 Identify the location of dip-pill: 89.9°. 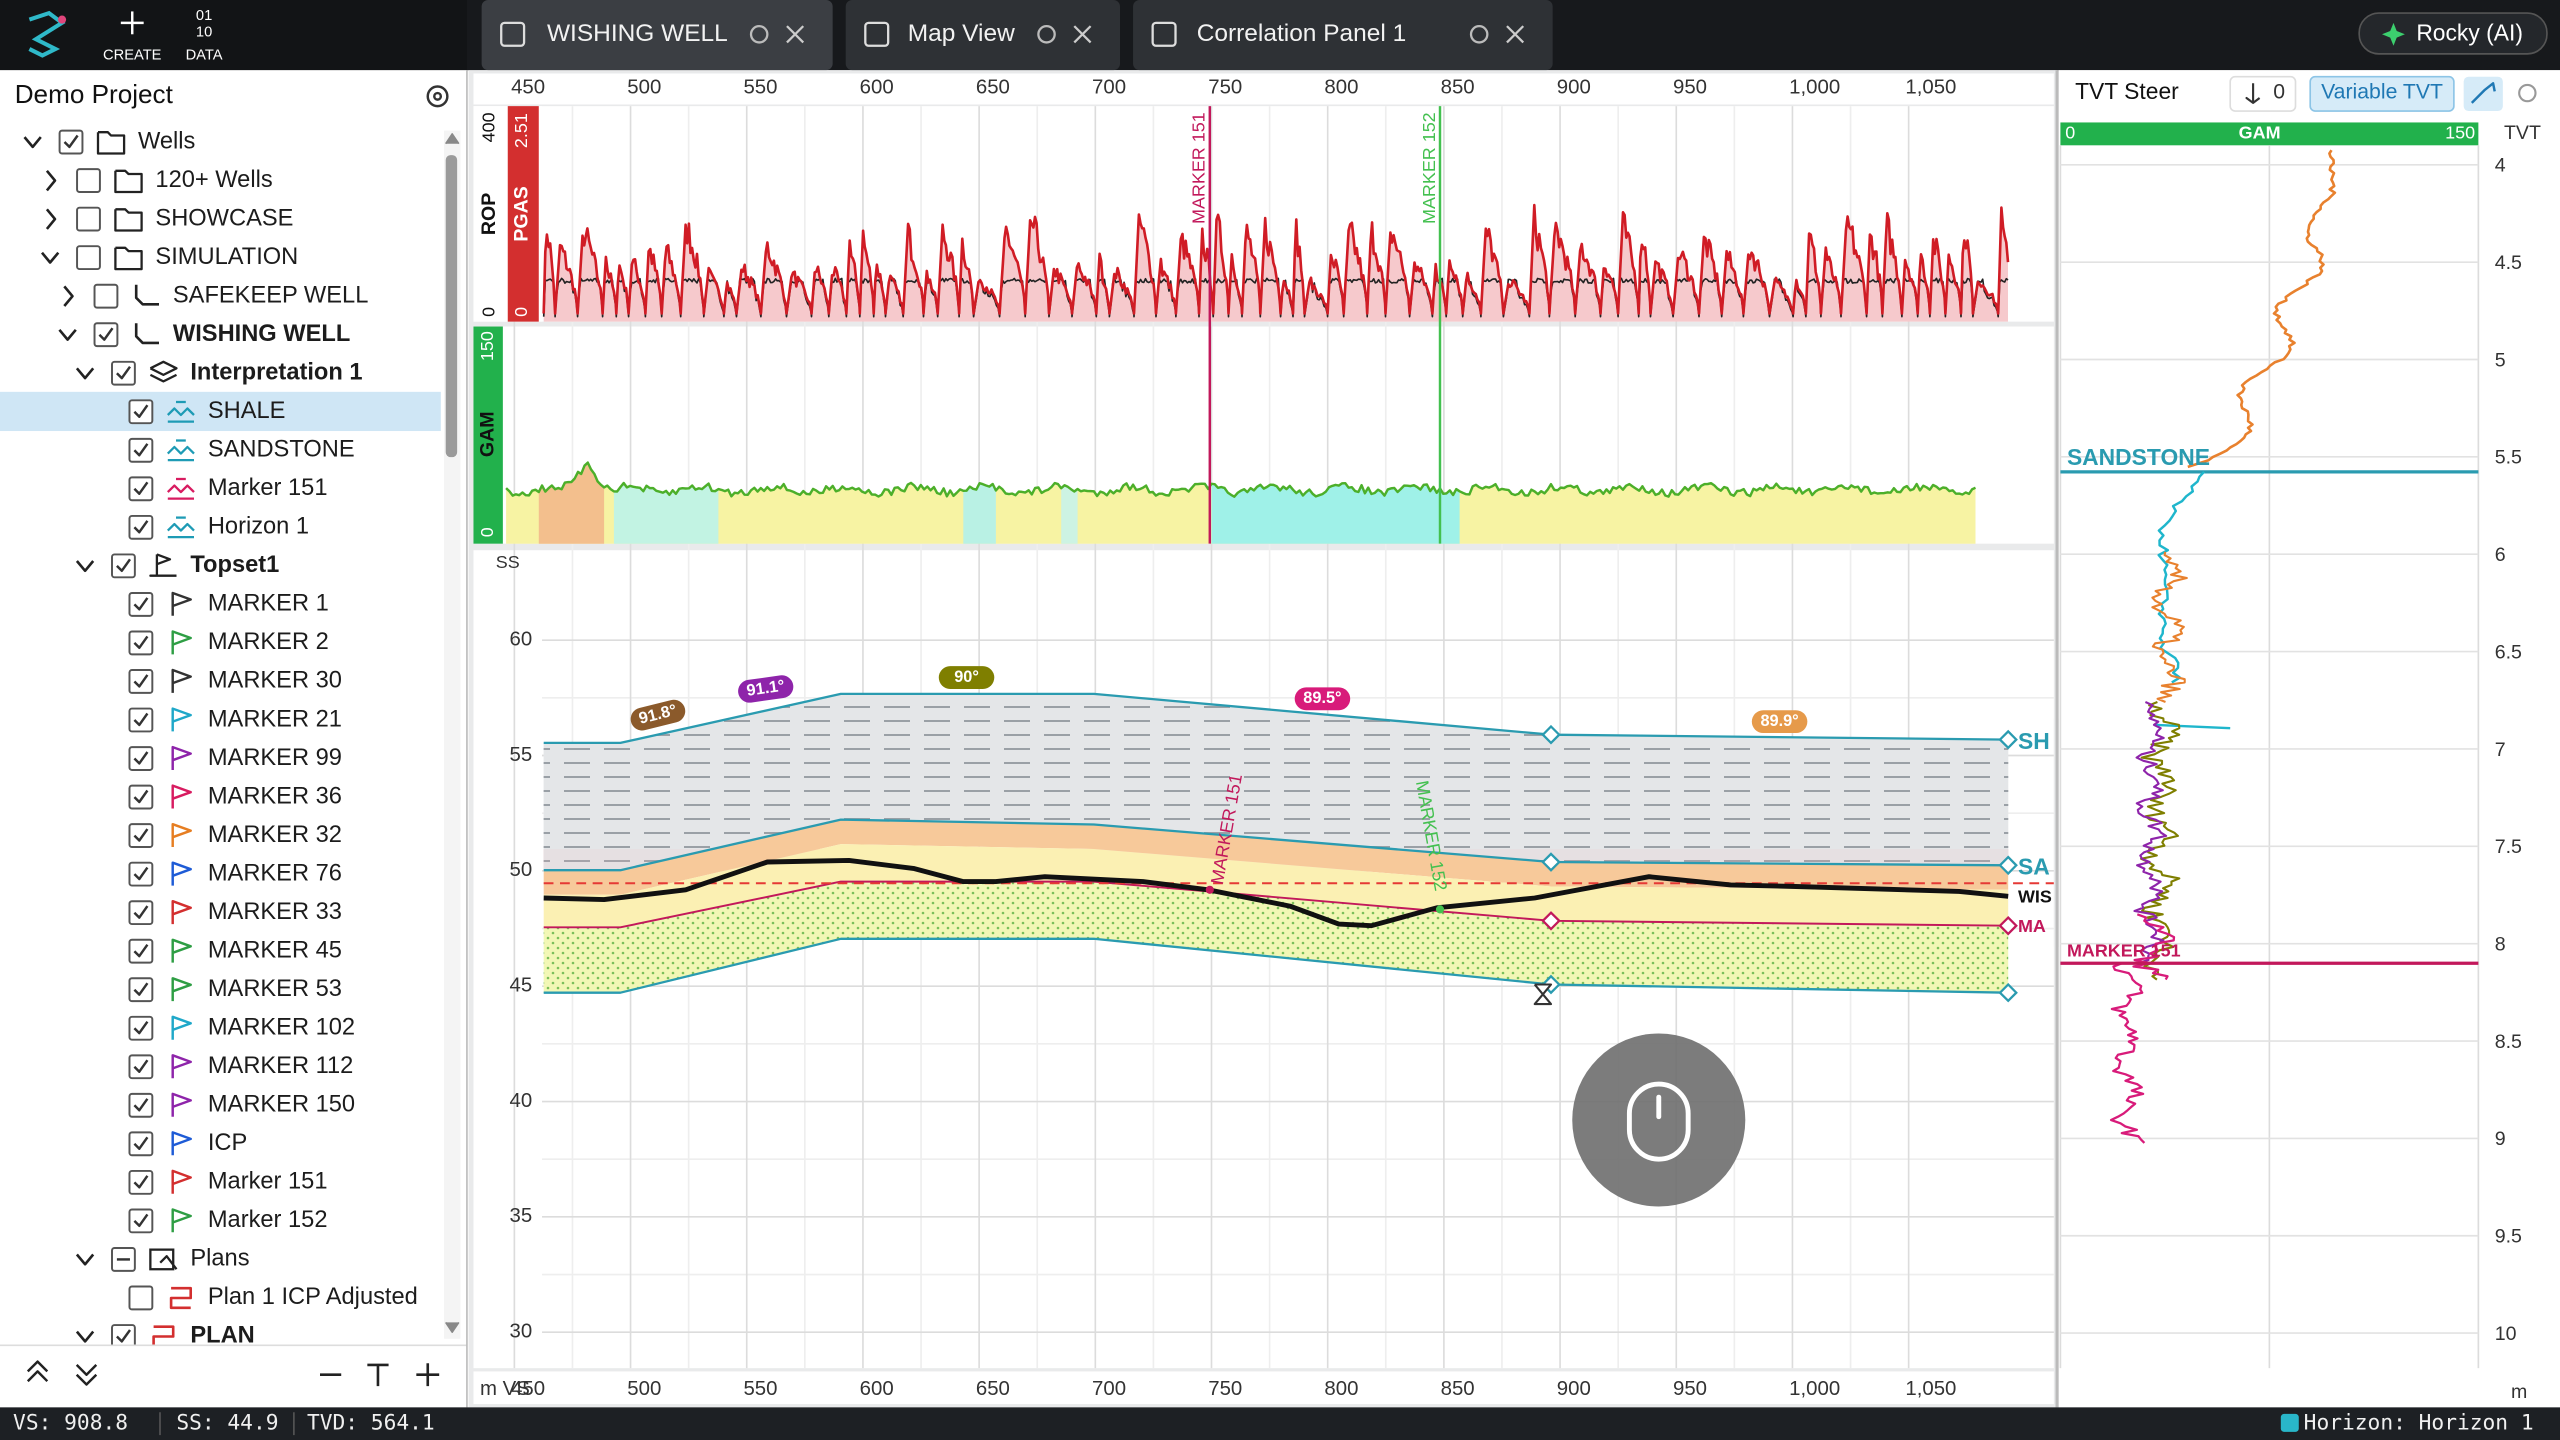
(1779, 722).